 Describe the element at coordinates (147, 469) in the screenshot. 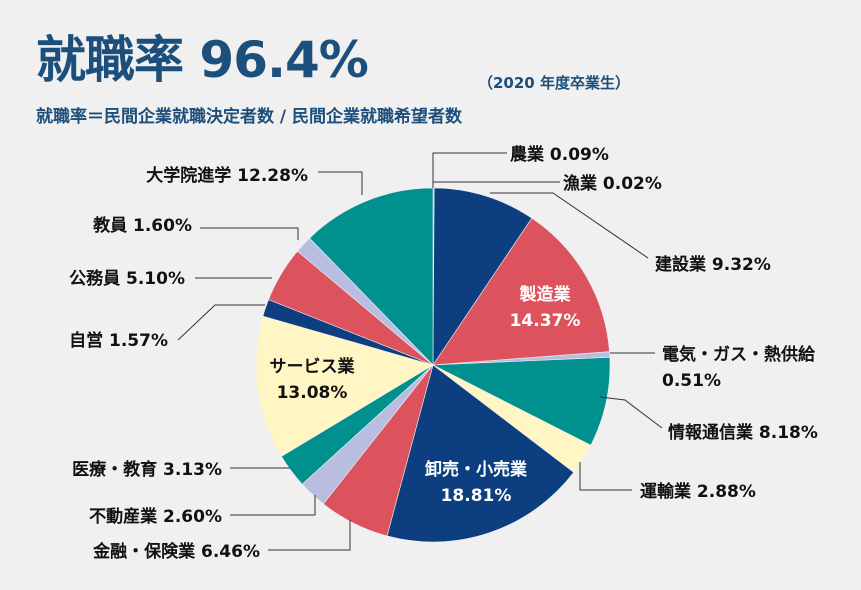

I see `slice-label: 医療・教育 3.13%` at that location.